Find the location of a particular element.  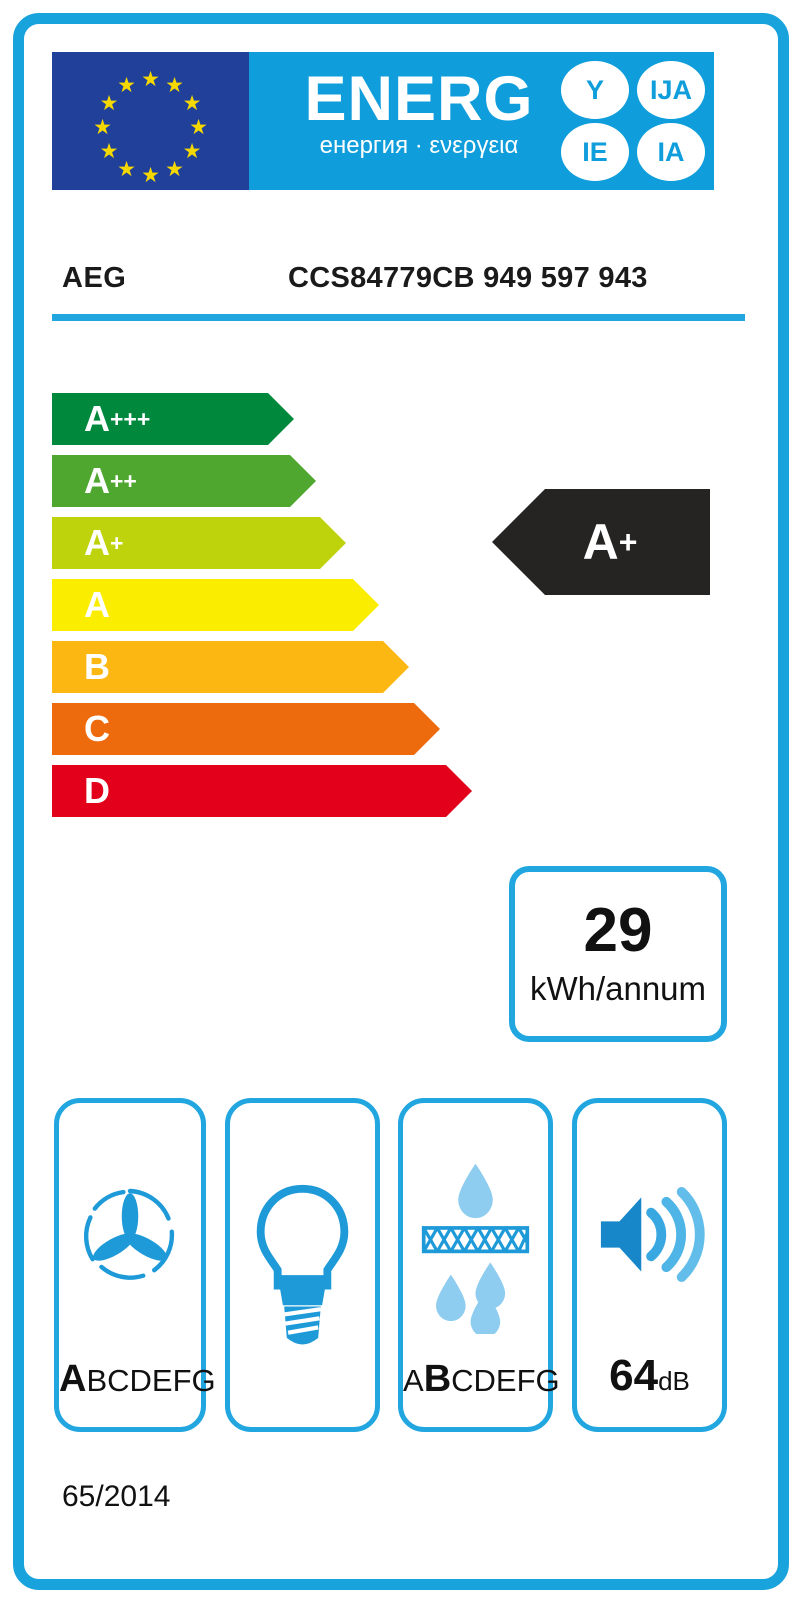

noise-level-box: 64dB is located at coordinates (649, 1265).